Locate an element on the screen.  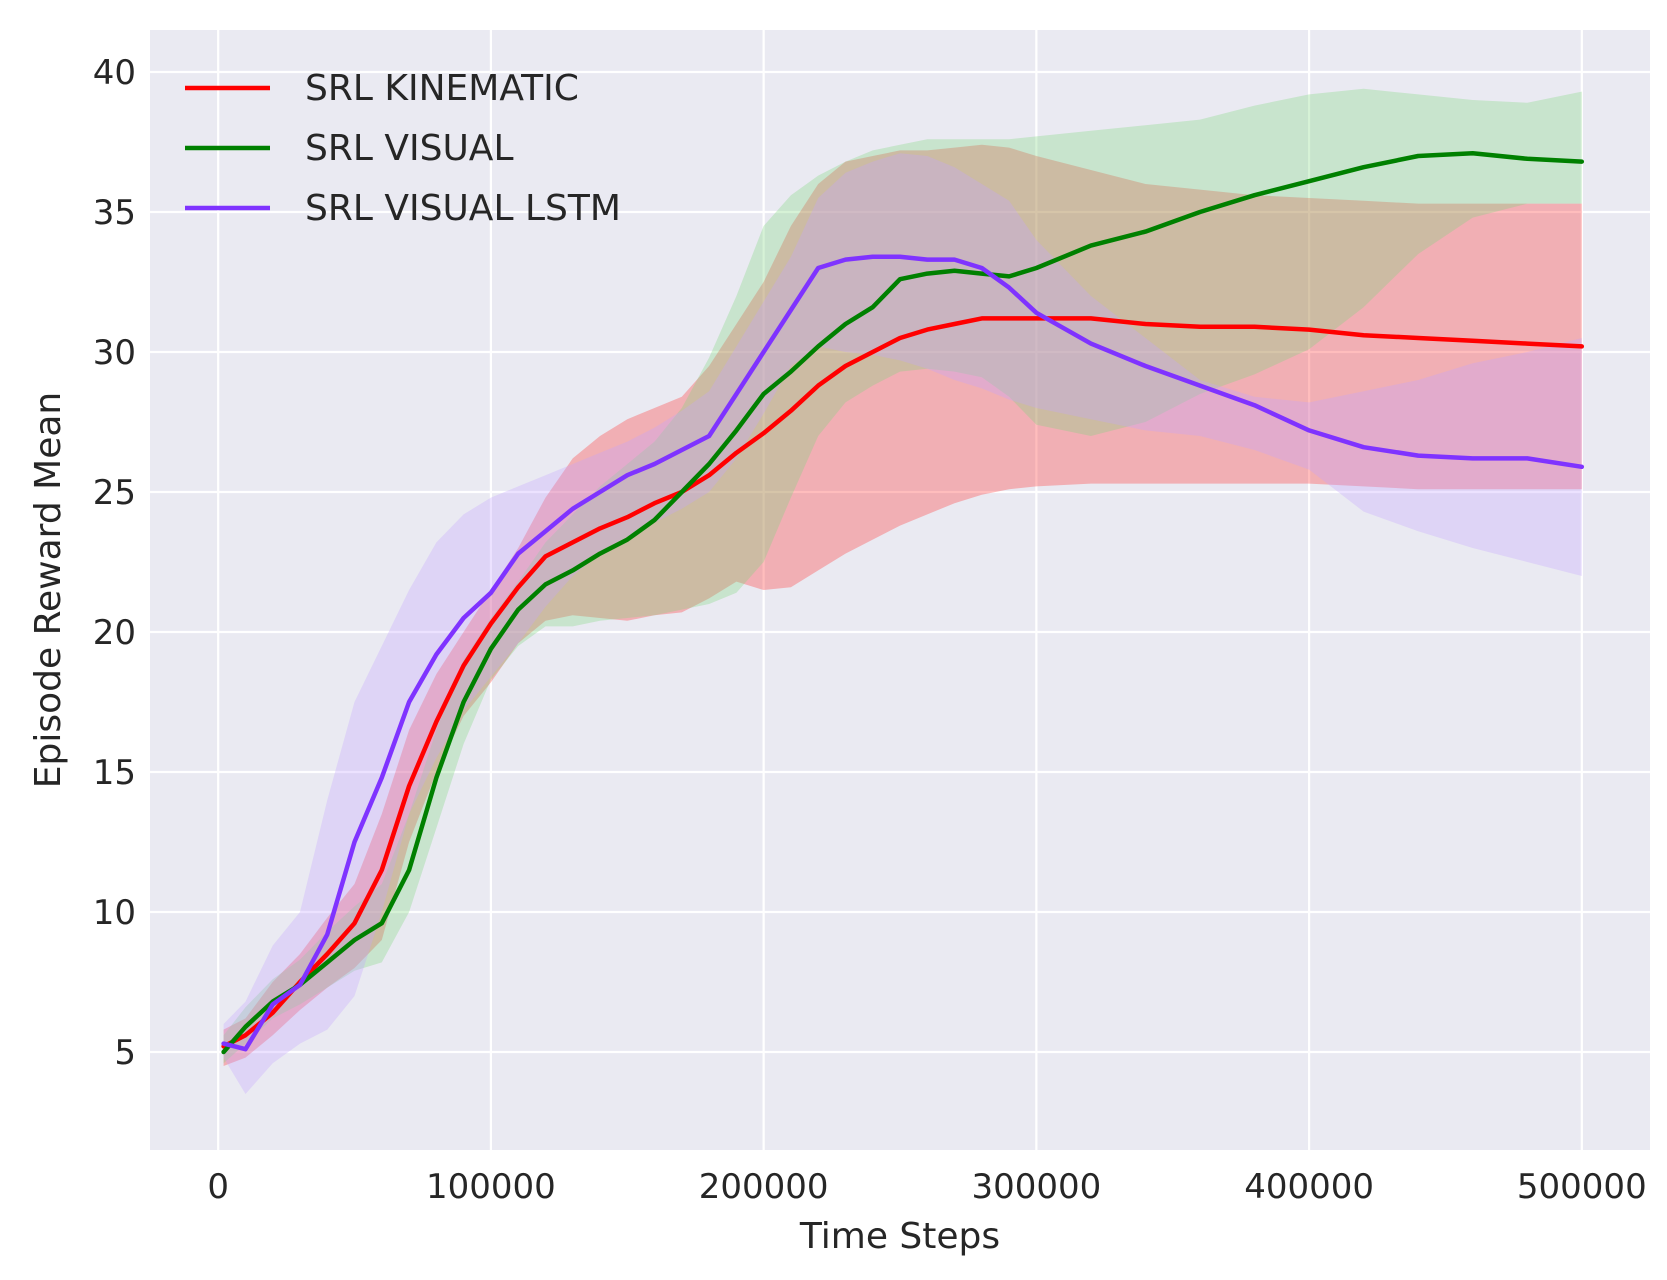
x-tick-label: 300000 is located at coordinates (1036, 1187).